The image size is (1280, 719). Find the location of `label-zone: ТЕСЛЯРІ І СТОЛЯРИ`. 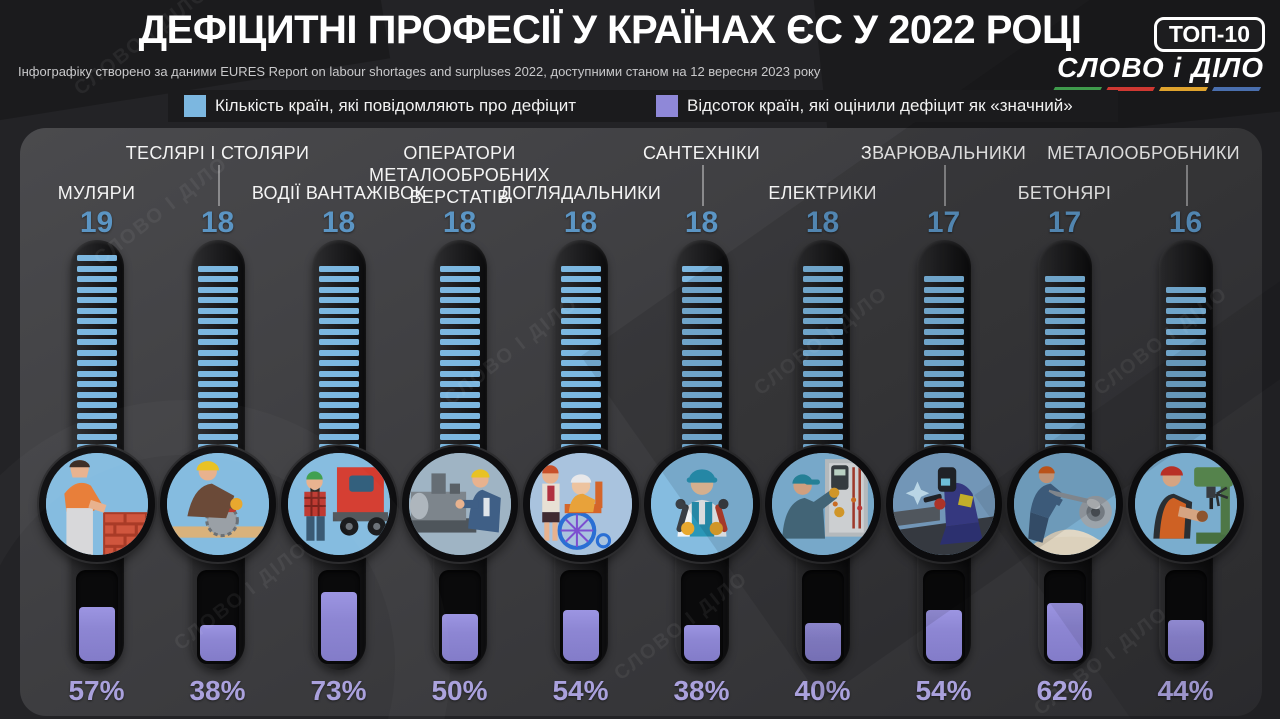

label-zone: ТЕСЛЯРІ І СТОЛЯРИ is located at coordinates (217, 170).